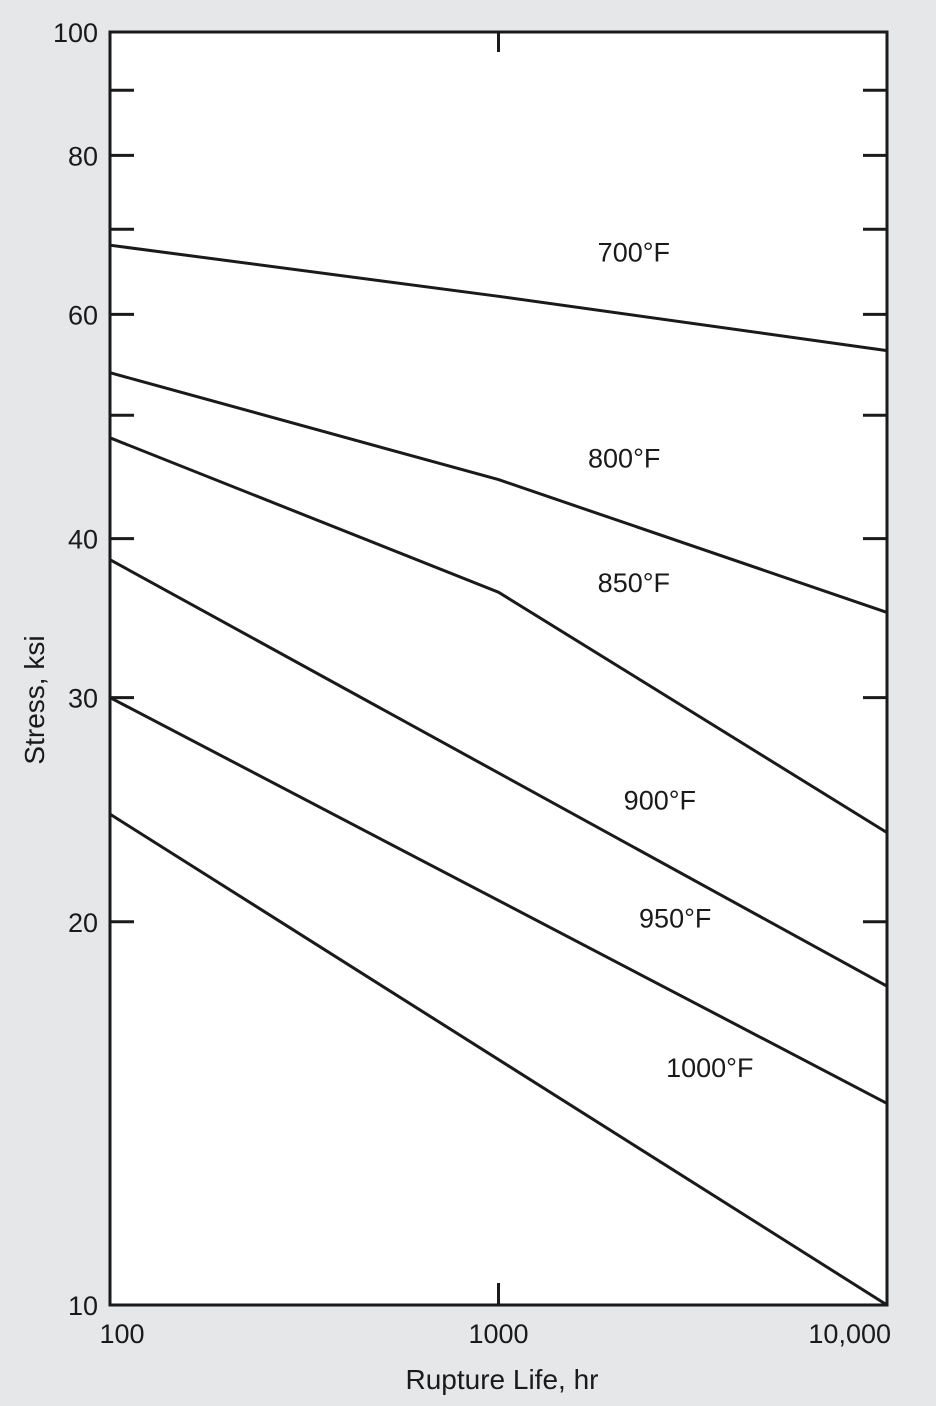 This screenshot has width=936, height=1406. Describe the element at coordinates (624, 458) in the screenshot. I see `series-label: 800°F` at that location.